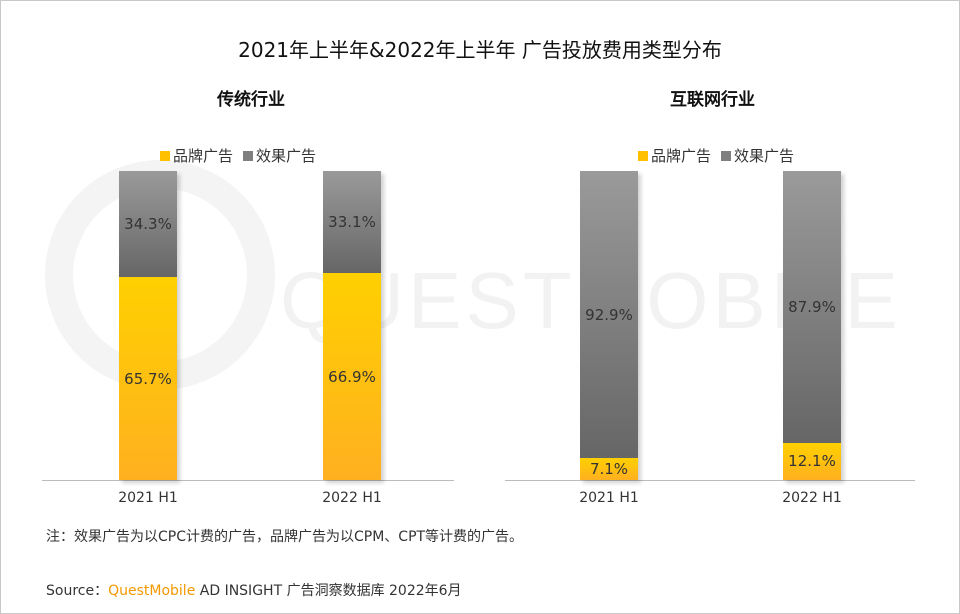 This screenshot has height=614, width=960. I want to click on panel-title-traditional: 传统行业, so click(251, 100).